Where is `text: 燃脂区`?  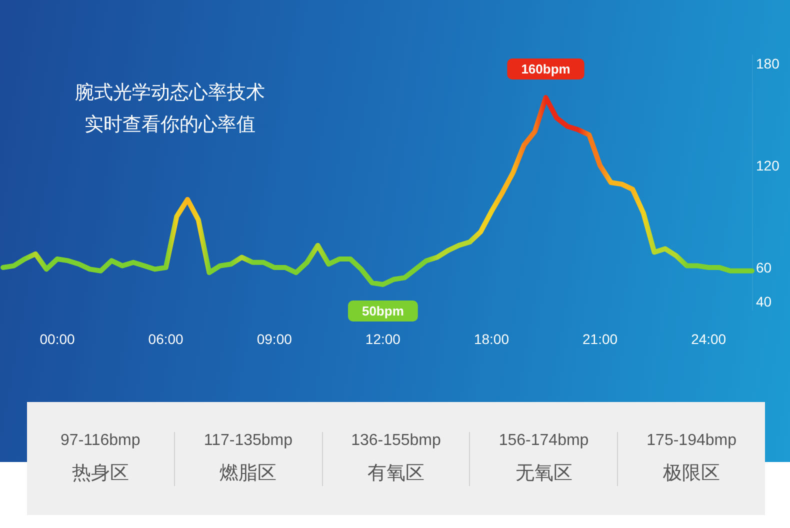 text: 燃脂区 is located at coordinates (248, 473).